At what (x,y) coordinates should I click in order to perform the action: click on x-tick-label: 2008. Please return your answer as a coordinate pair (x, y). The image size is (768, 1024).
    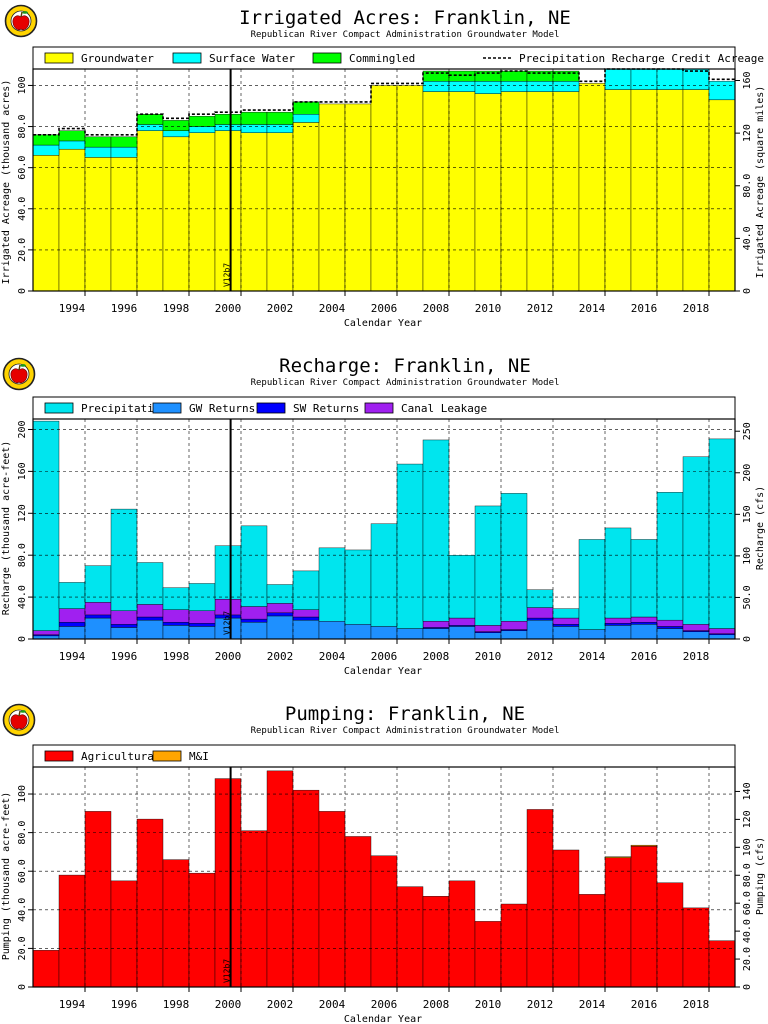
    Looking at the image, I should click on (436, 308).